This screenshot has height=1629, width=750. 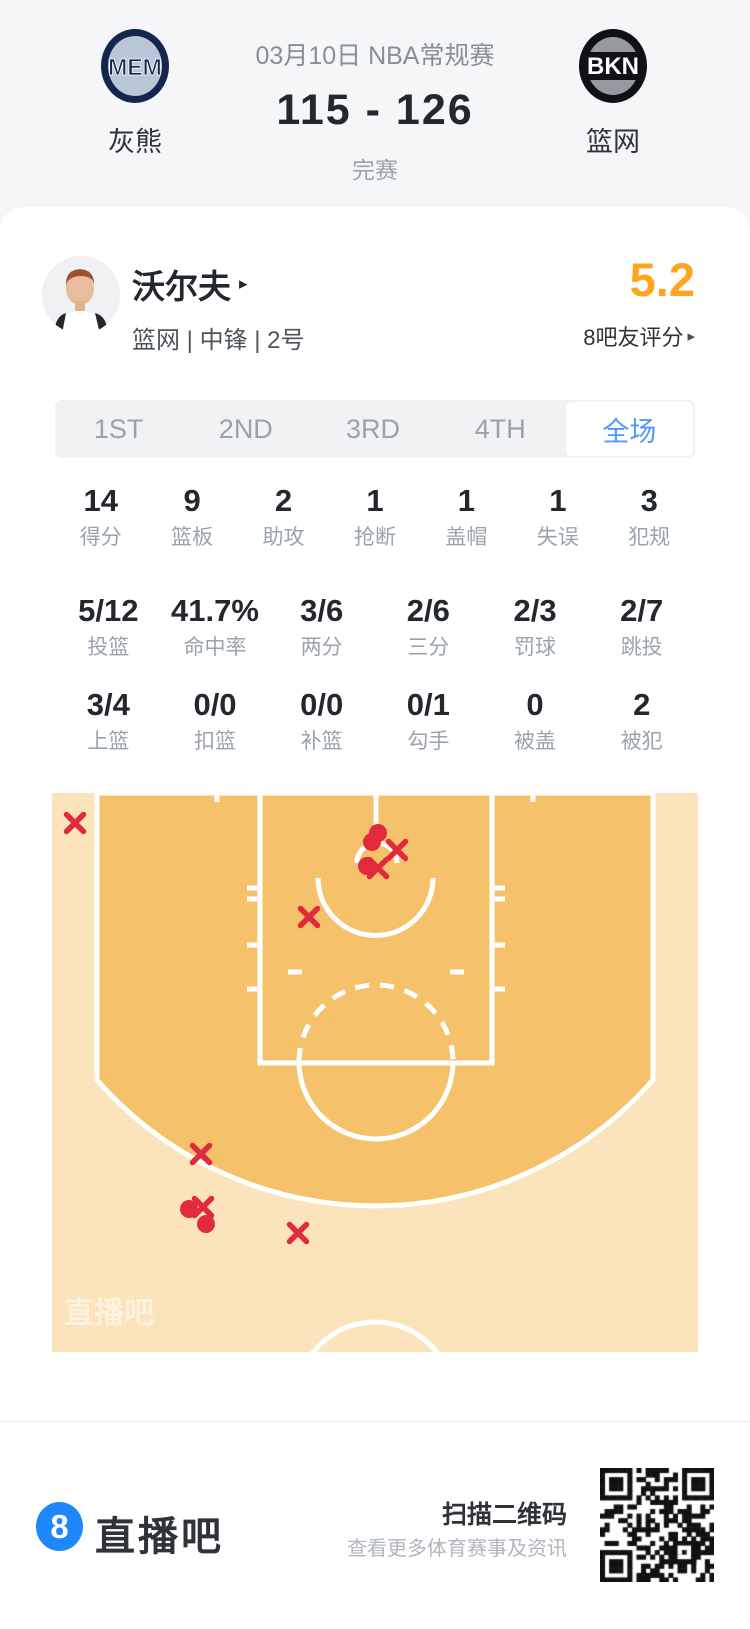 What do you see at coordinates (649, 537) in the screenshot?
I see `stat-label: 犯规` at bounding box center [649, 537].